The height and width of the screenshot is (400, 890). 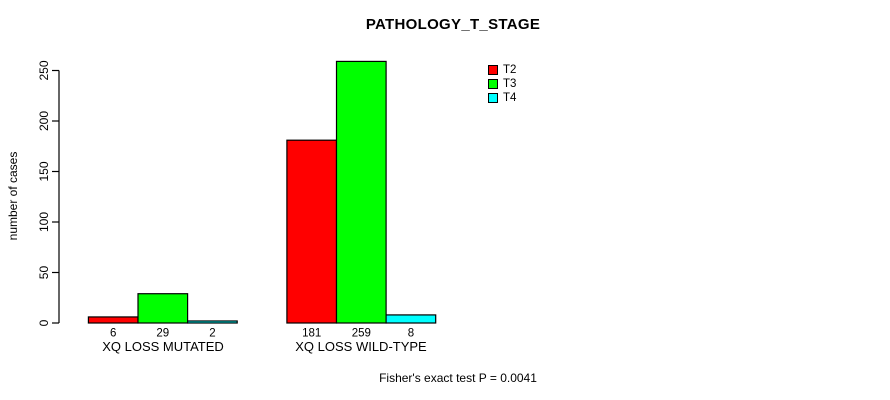 What do you see at coordinates (44, 121) in the screenshot?
I see `y-tick-label: 200` at bounding box center [44, 121].